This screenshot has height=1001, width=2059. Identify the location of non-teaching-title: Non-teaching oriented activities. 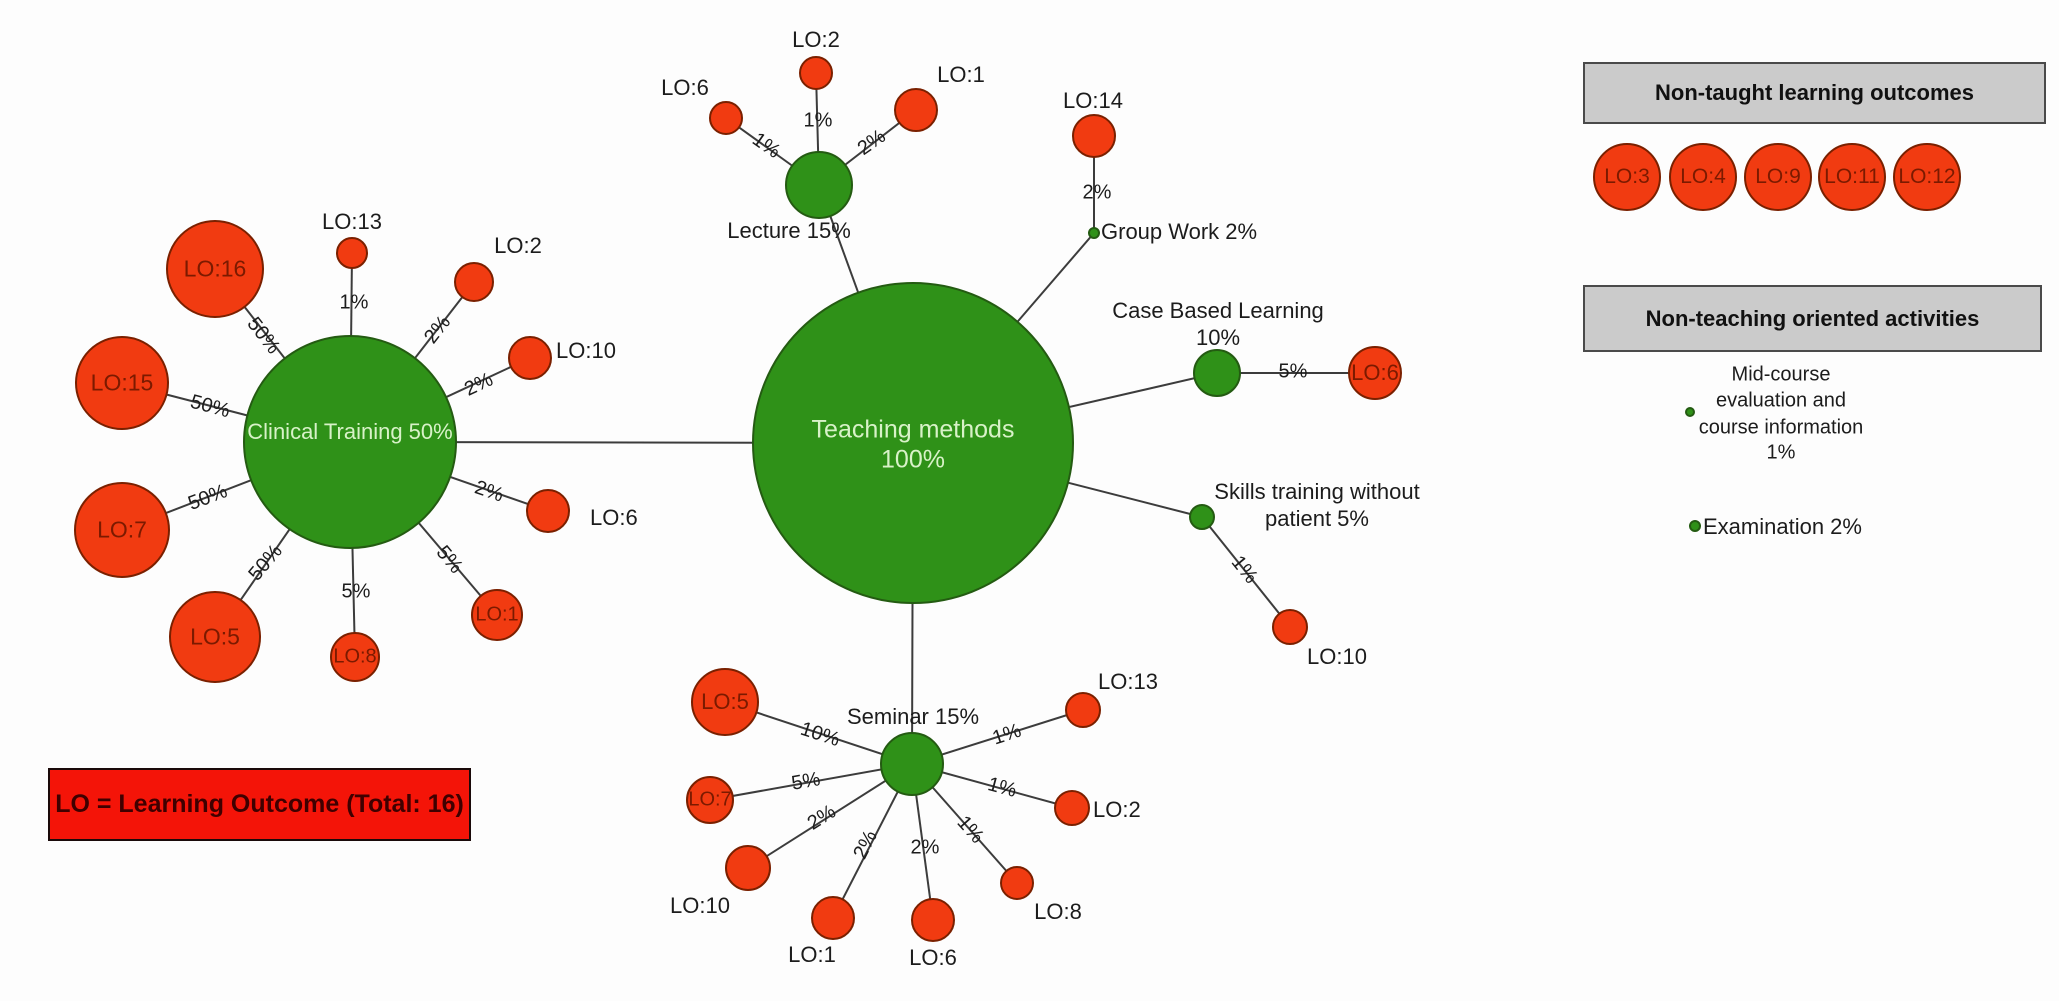
(1812, 318).